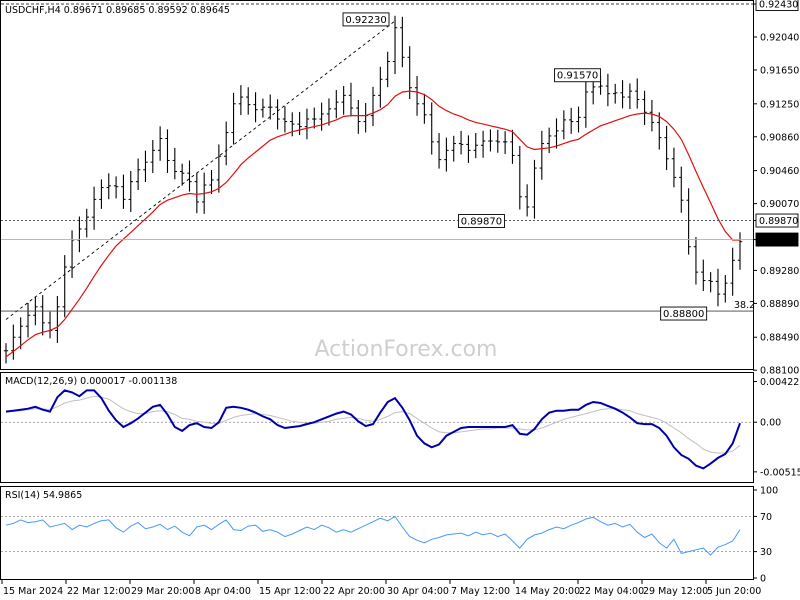  I want to click on macd-line, so click(373, 429).